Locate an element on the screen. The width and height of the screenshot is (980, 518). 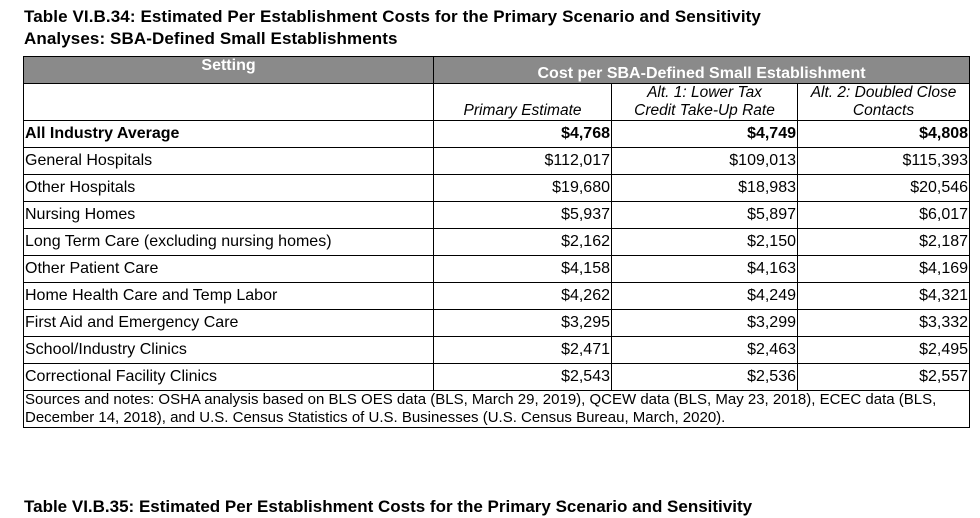
setting-cell: Correctional Facility Clinics is located at coordinates (228, 377).